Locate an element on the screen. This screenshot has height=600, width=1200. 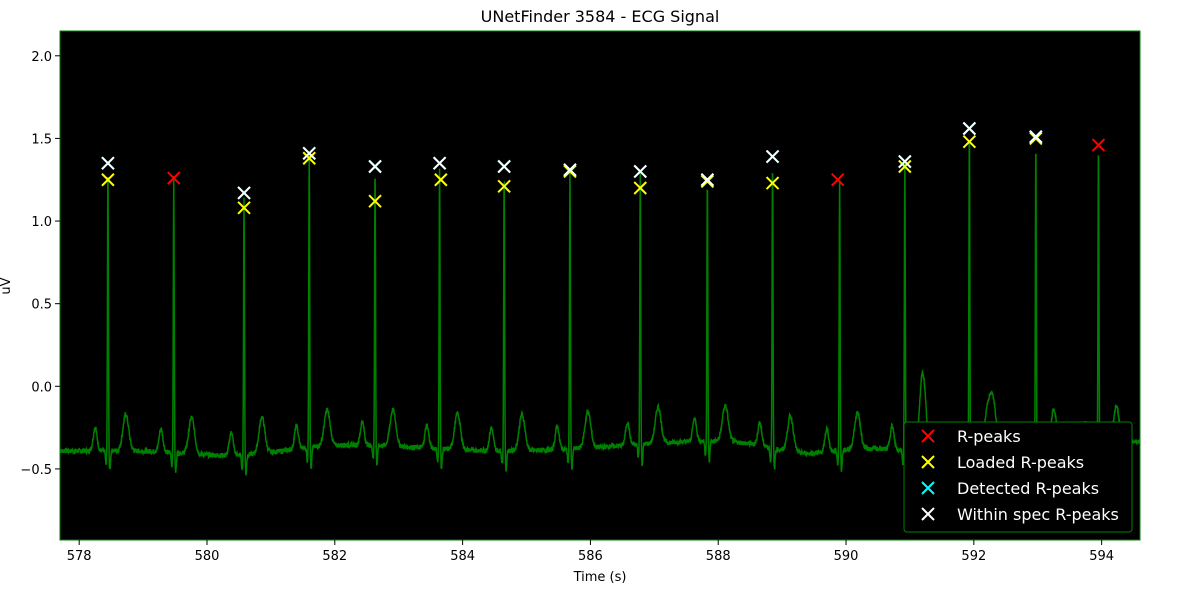
y-axis-label: uV is located at coordinates (7, 285).